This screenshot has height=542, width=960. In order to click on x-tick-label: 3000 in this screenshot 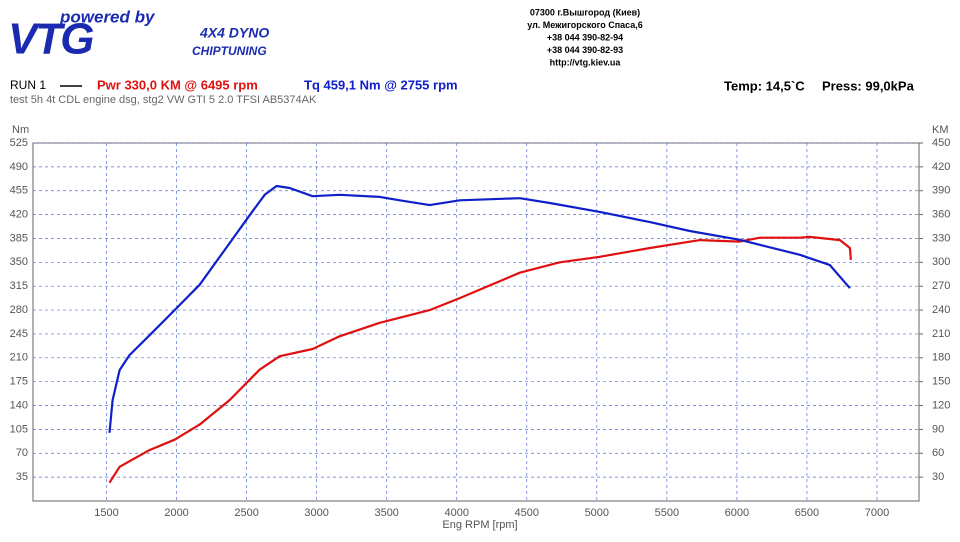, I will do `click(316, 513)`.